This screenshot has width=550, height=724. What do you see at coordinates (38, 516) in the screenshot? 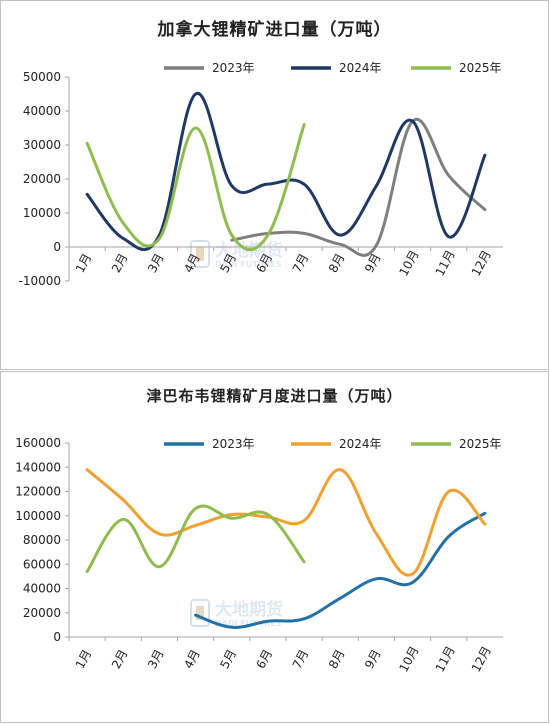
I see `y-tick-label: 100000` at bounding box center [38, 516].